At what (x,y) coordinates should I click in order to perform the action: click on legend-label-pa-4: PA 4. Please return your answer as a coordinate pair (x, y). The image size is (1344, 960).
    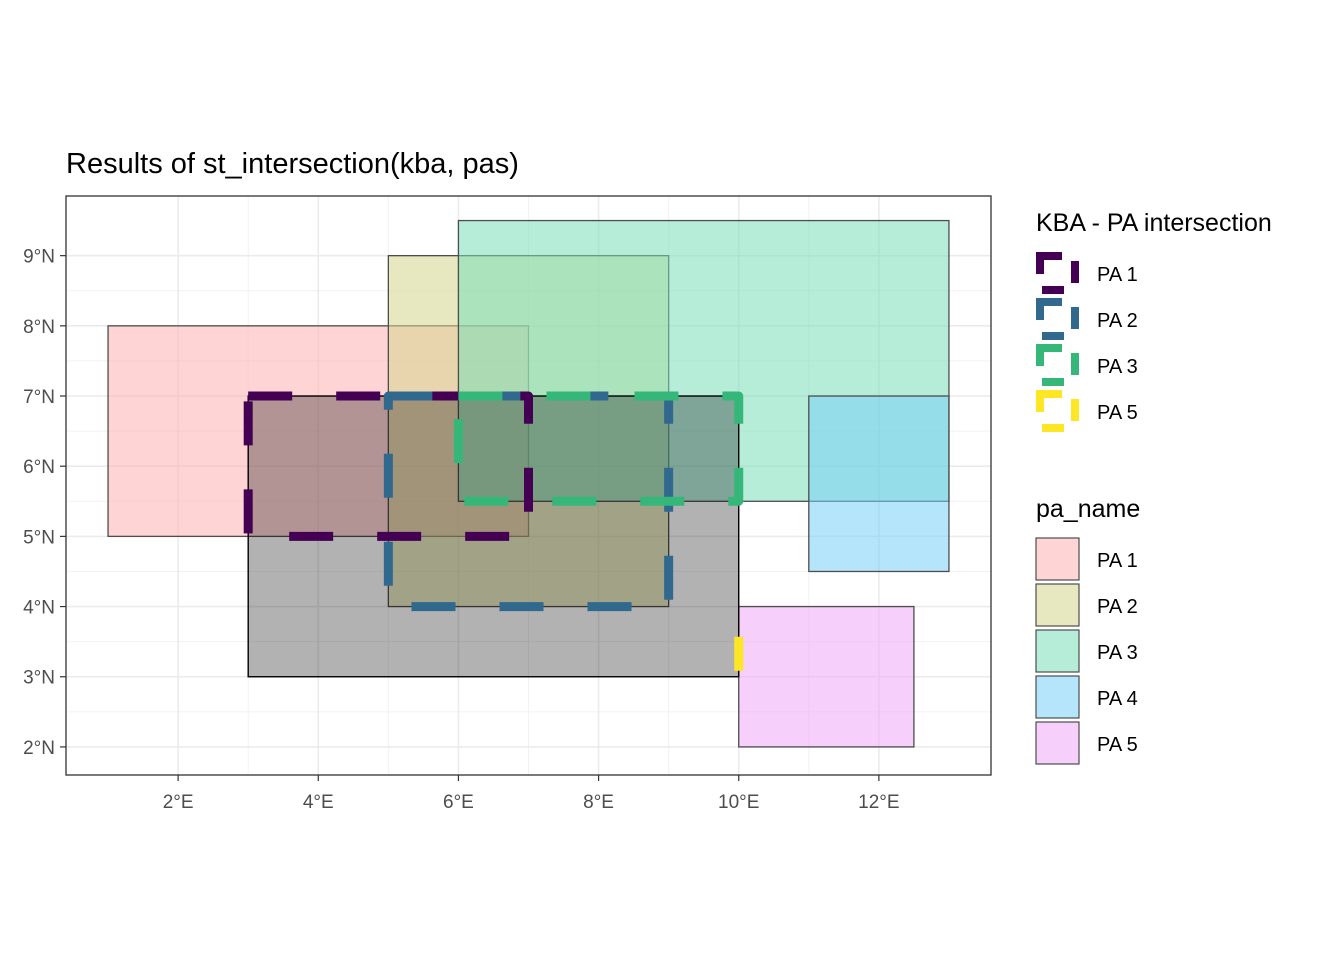
    Looking at the image, I should click on (1117, 699).